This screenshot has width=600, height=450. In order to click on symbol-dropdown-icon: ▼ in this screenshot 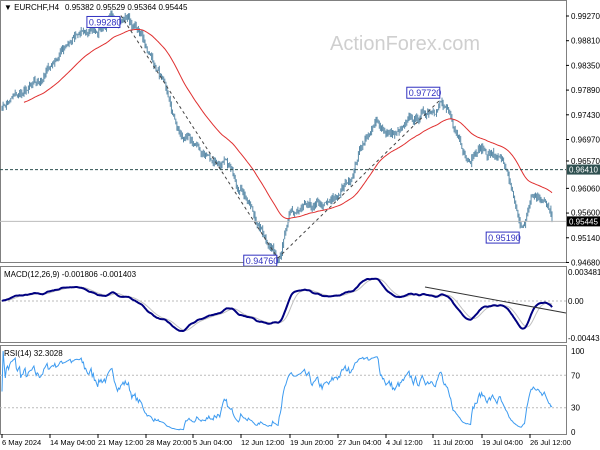, I will do `click(9, 7)`.